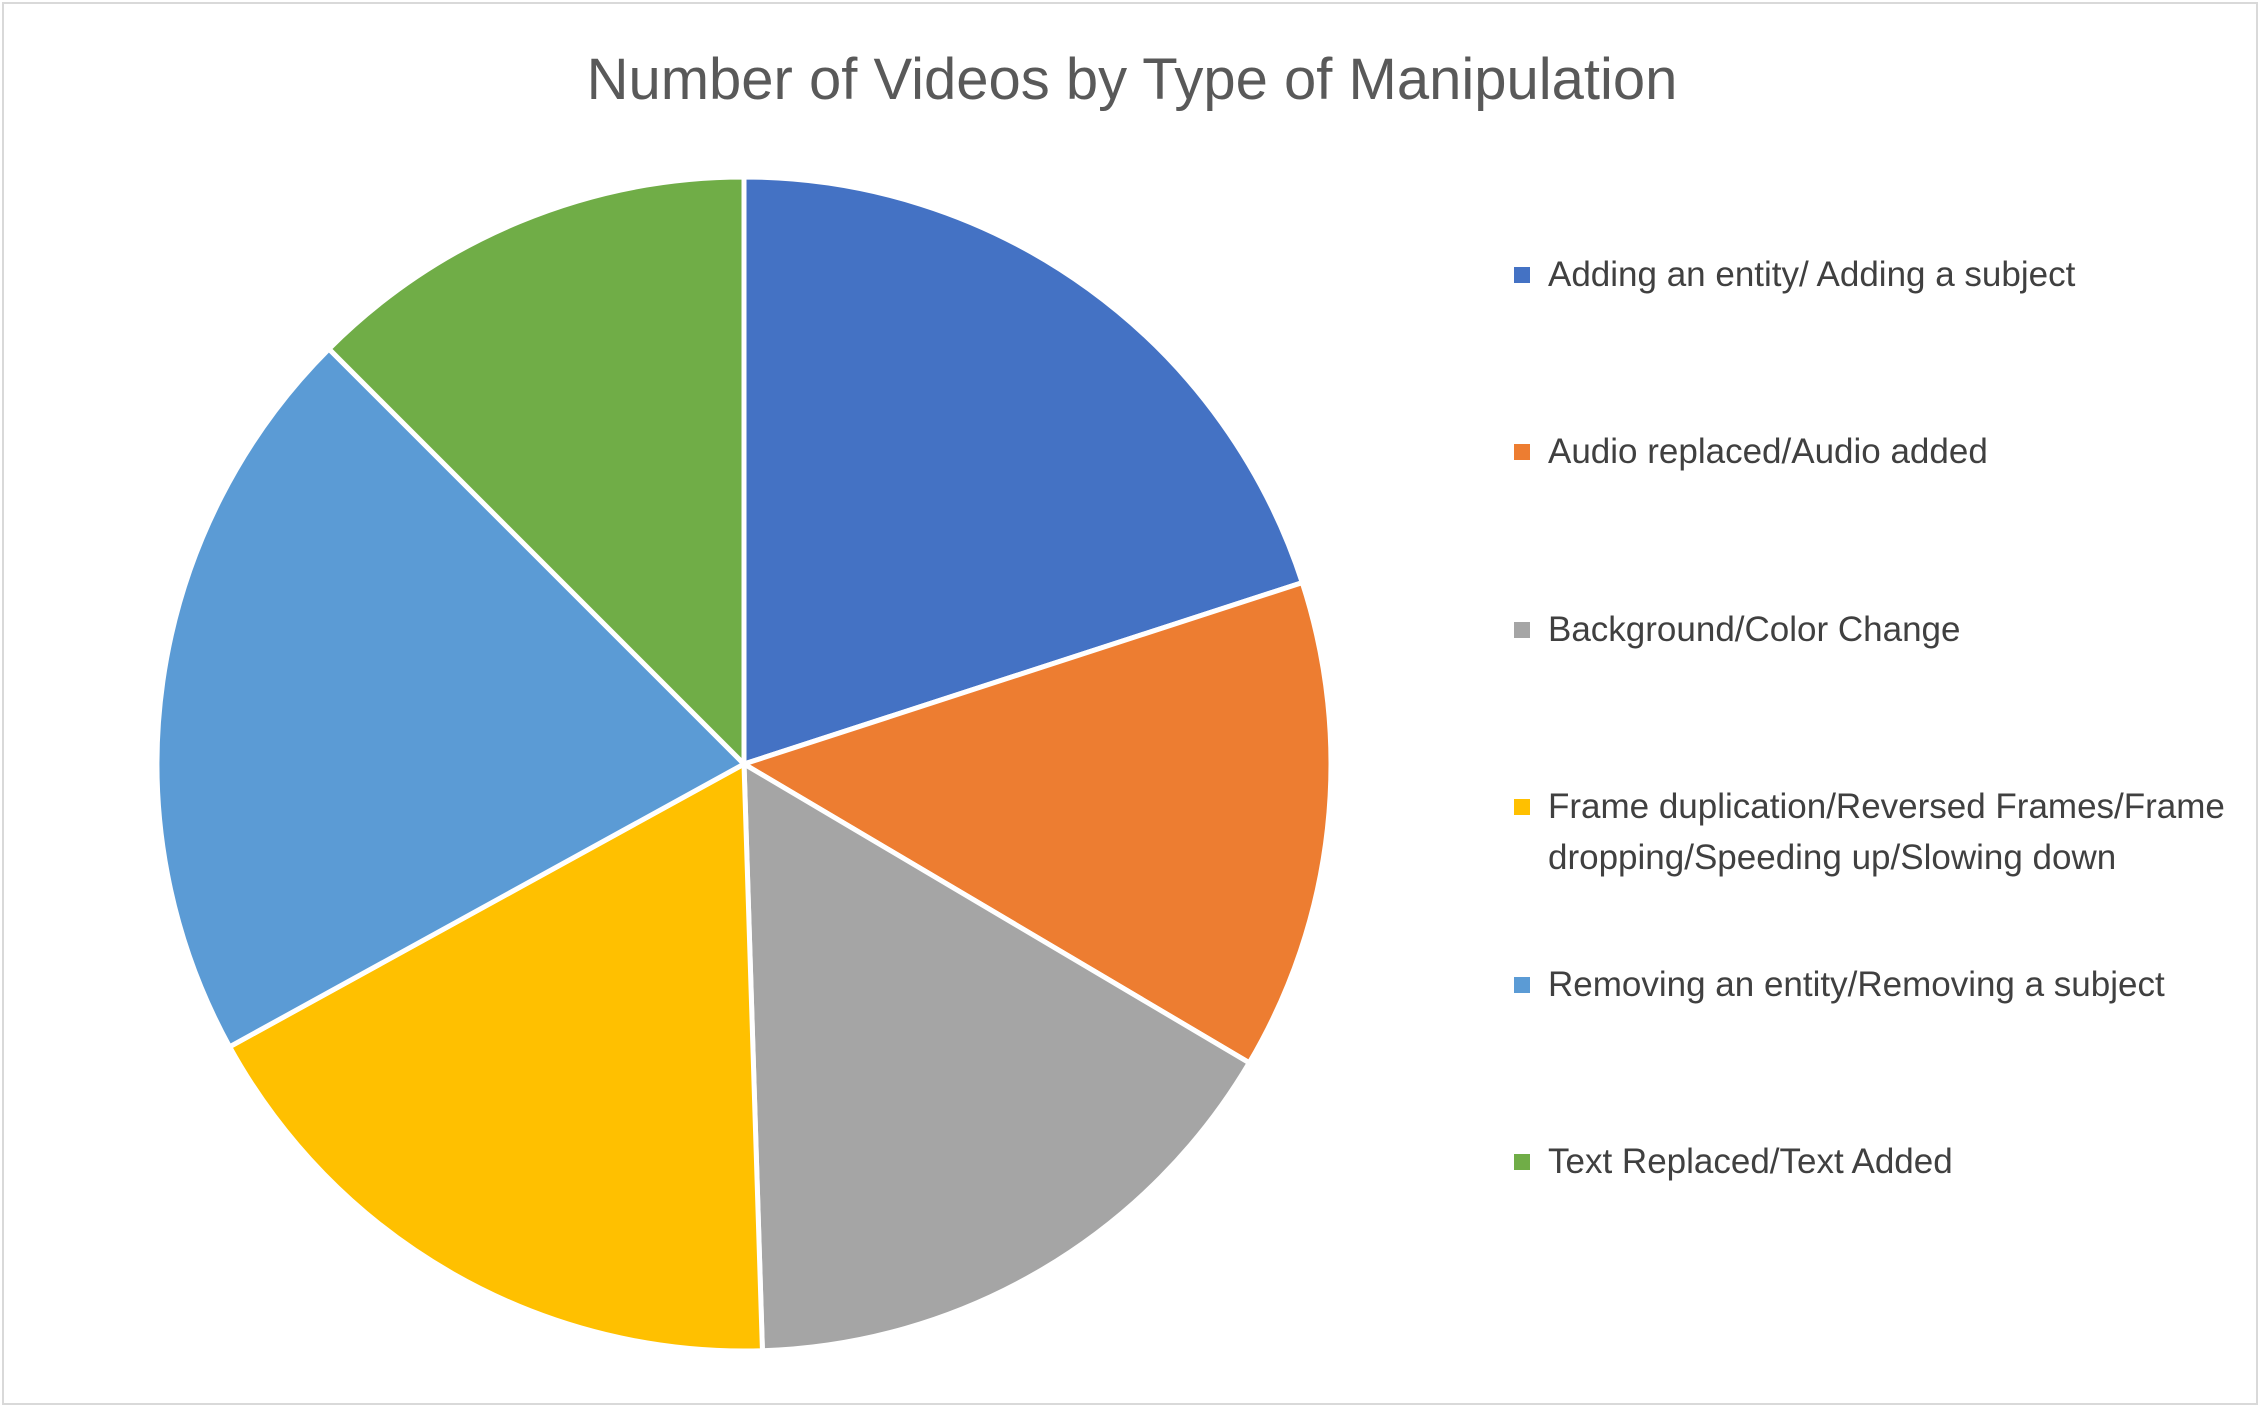  I want to click on legend-item: Background/Color Change, so click(1884, 629).